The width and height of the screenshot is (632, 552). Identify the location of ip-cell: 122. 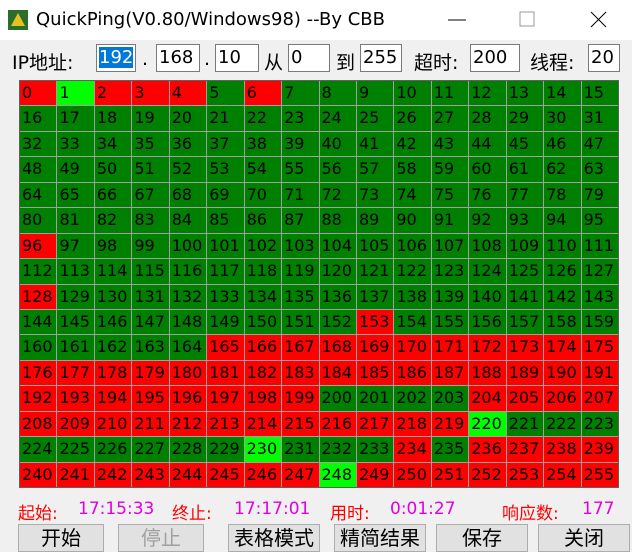
(412, 271).